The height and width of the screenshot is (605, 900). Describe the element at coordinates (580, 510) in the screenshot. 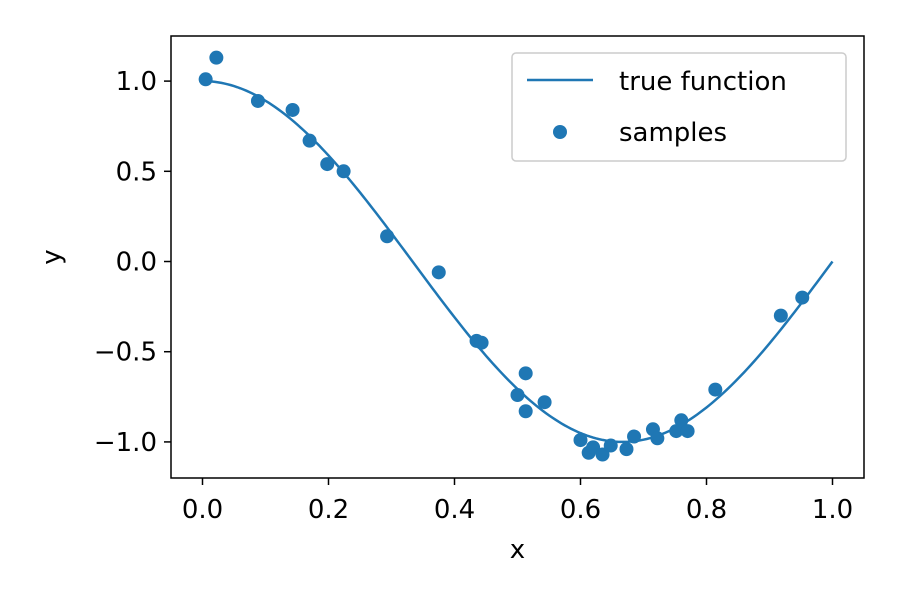

I see `x-tick-label: 0.6` at that location.